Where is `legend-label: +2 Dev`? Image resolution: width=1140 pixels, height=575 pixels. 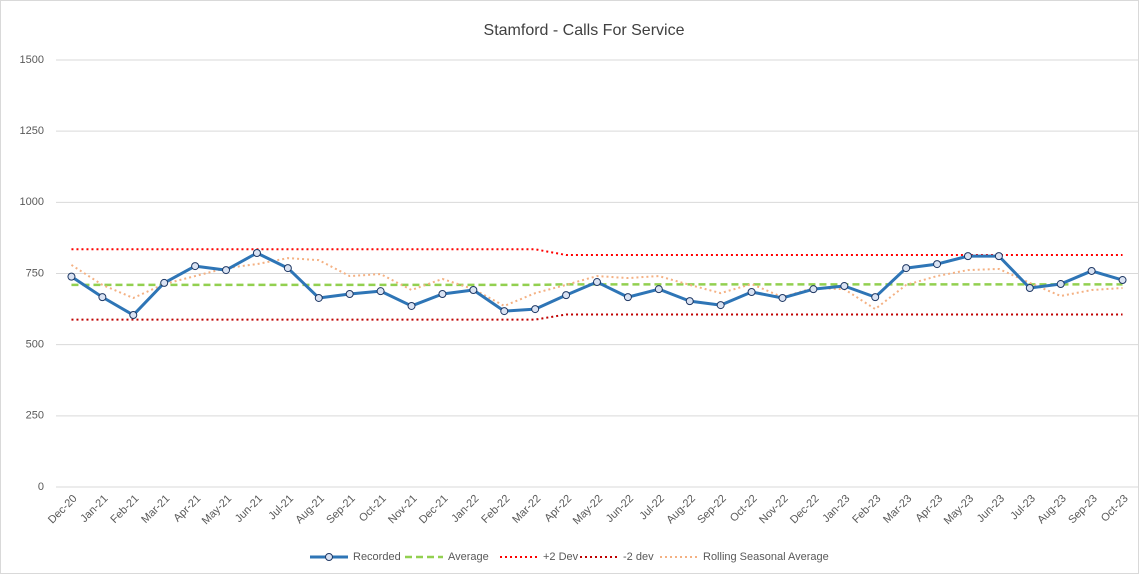 legend-label: +2 Dev is located at coordinates (561, 557).